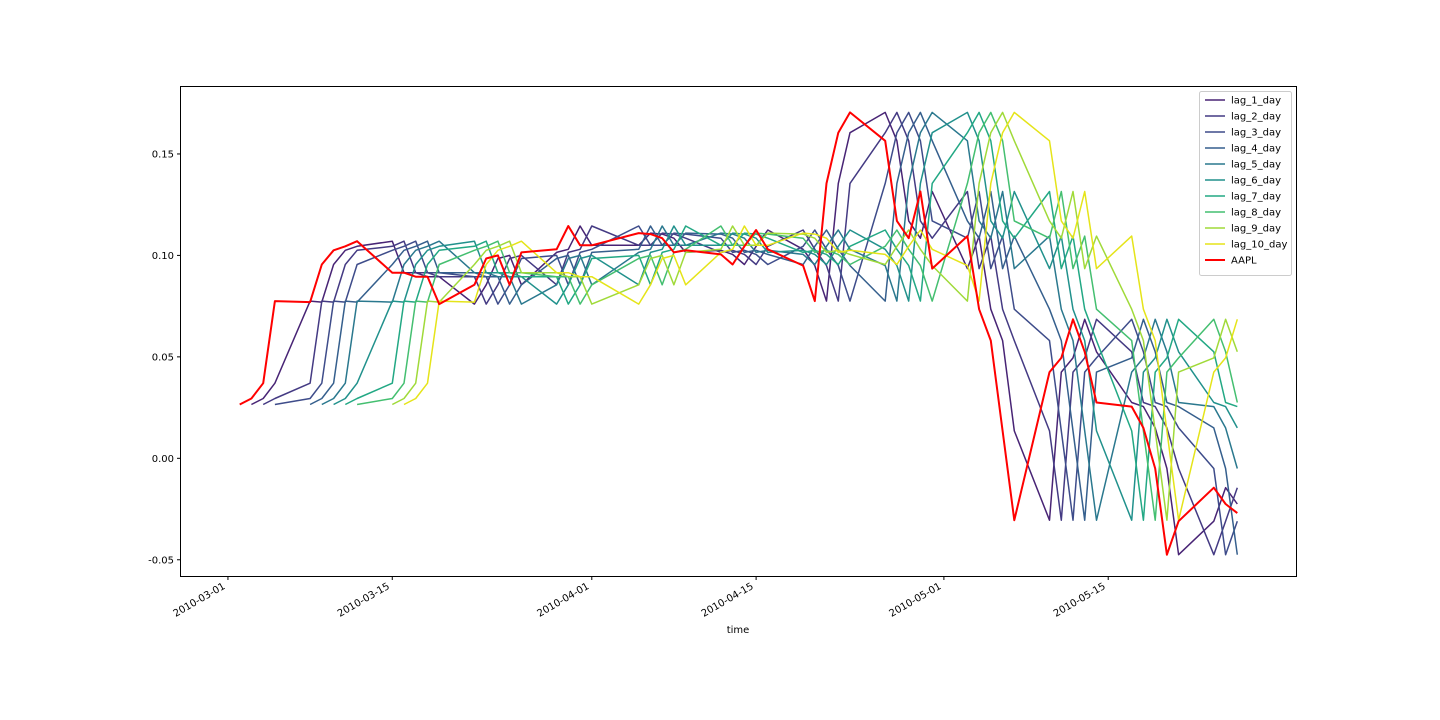  I want to click on x-tick-label: 2010-05-15, so click(1080, 600).